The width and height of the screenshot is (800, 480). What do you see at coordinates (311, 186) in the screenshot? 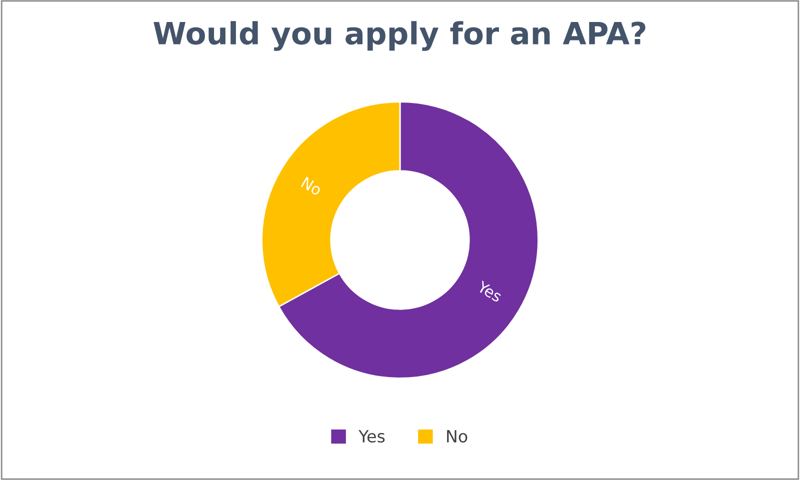
I see `slice-label: No` at bounding box center [311, 186].